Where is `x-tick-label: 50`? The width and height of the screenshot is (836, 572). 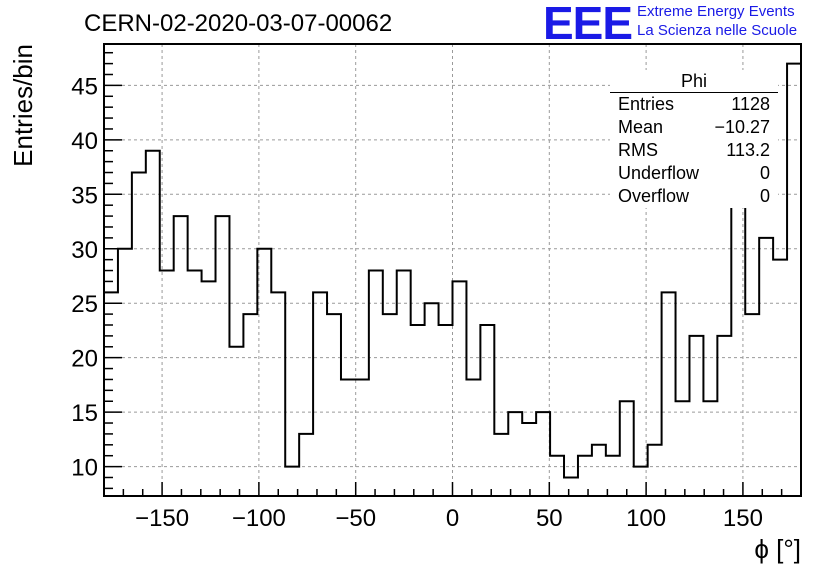
x-tick-label: 50 is located at coordinates (549, 518).